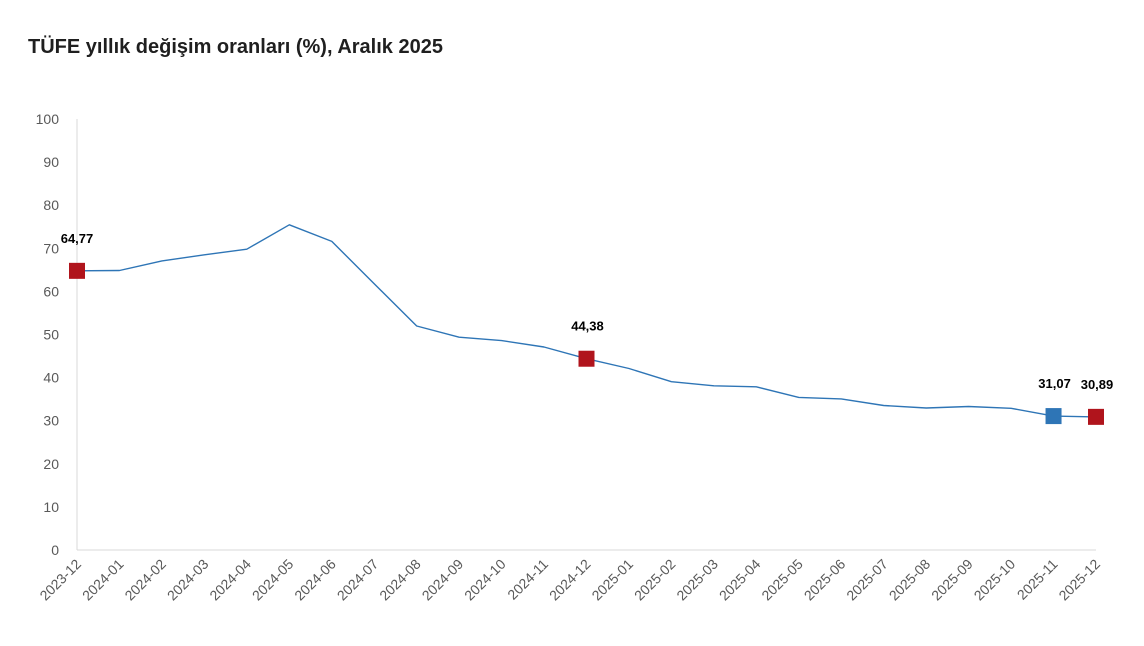  I want to click on x-tick-label: 2024-09, so click(443, 580).